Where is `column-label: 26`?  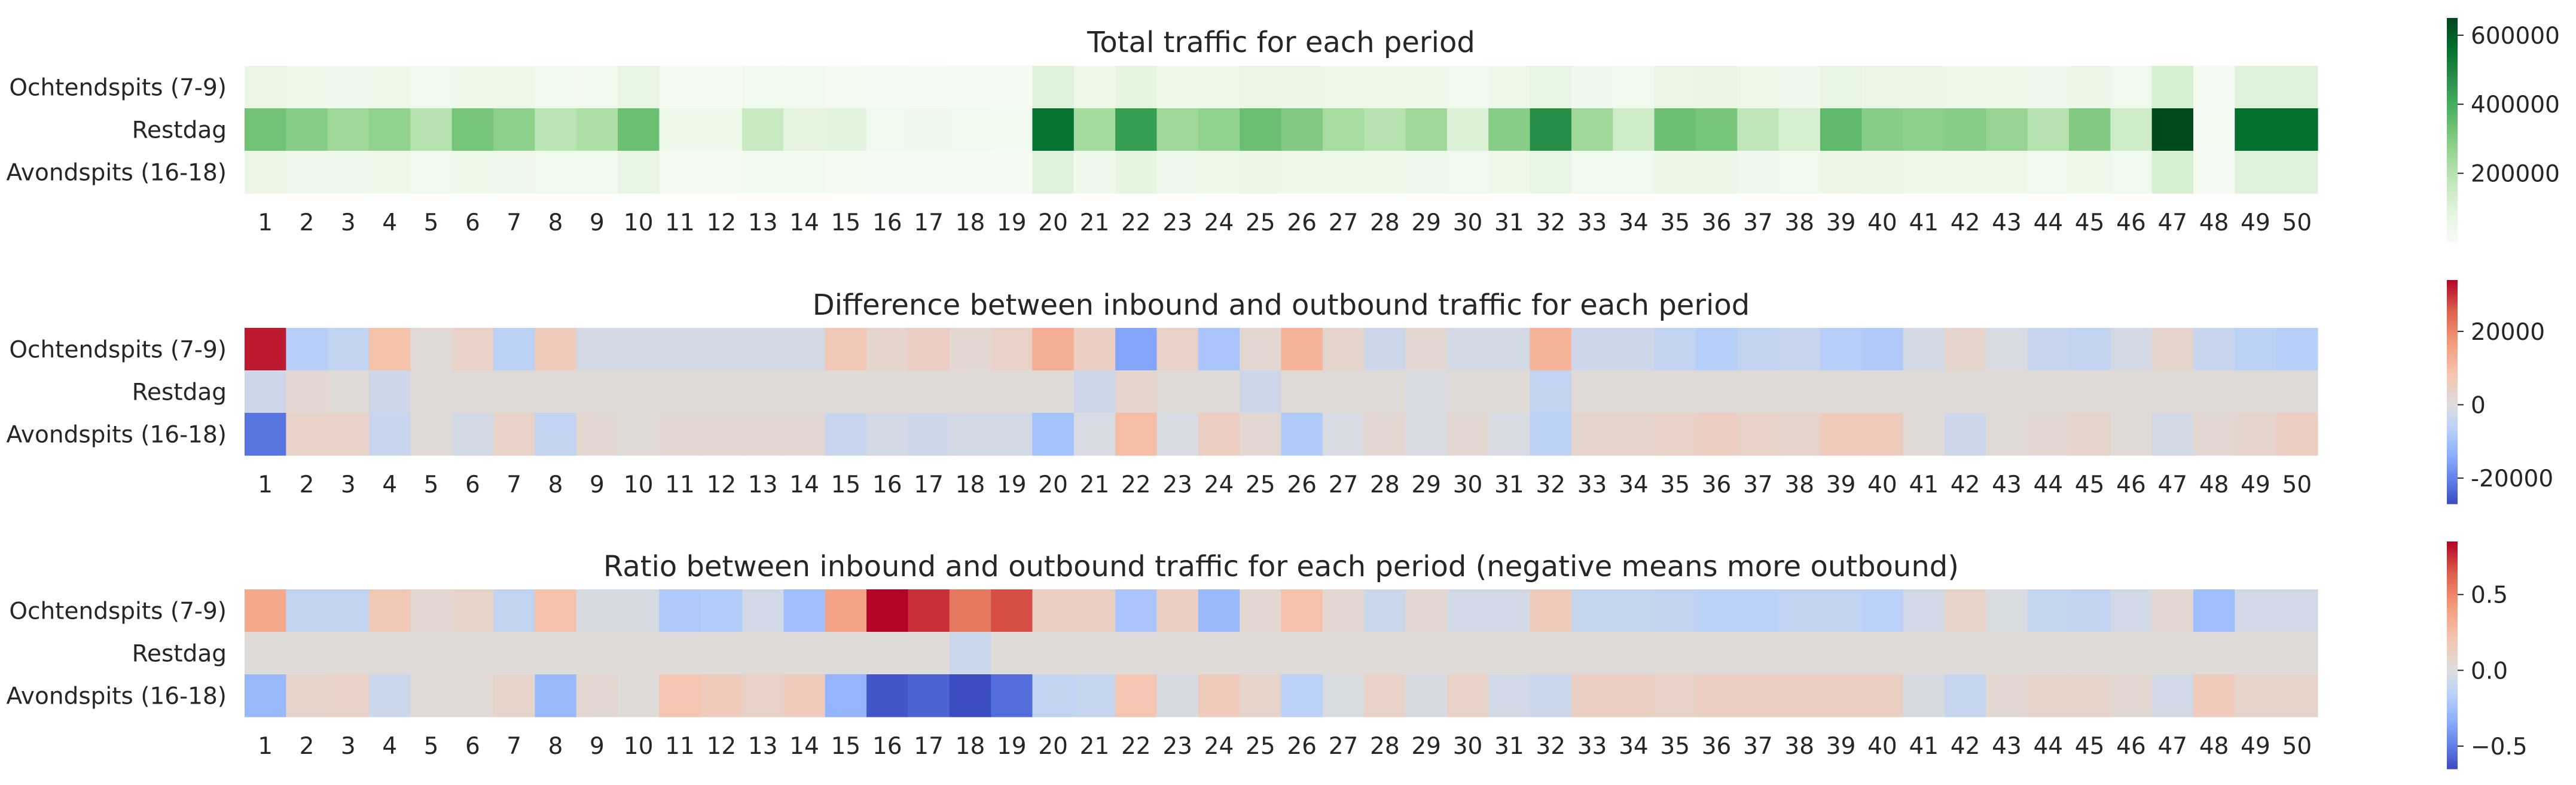
column-label: 26 is located at coordinates (1302, 222).